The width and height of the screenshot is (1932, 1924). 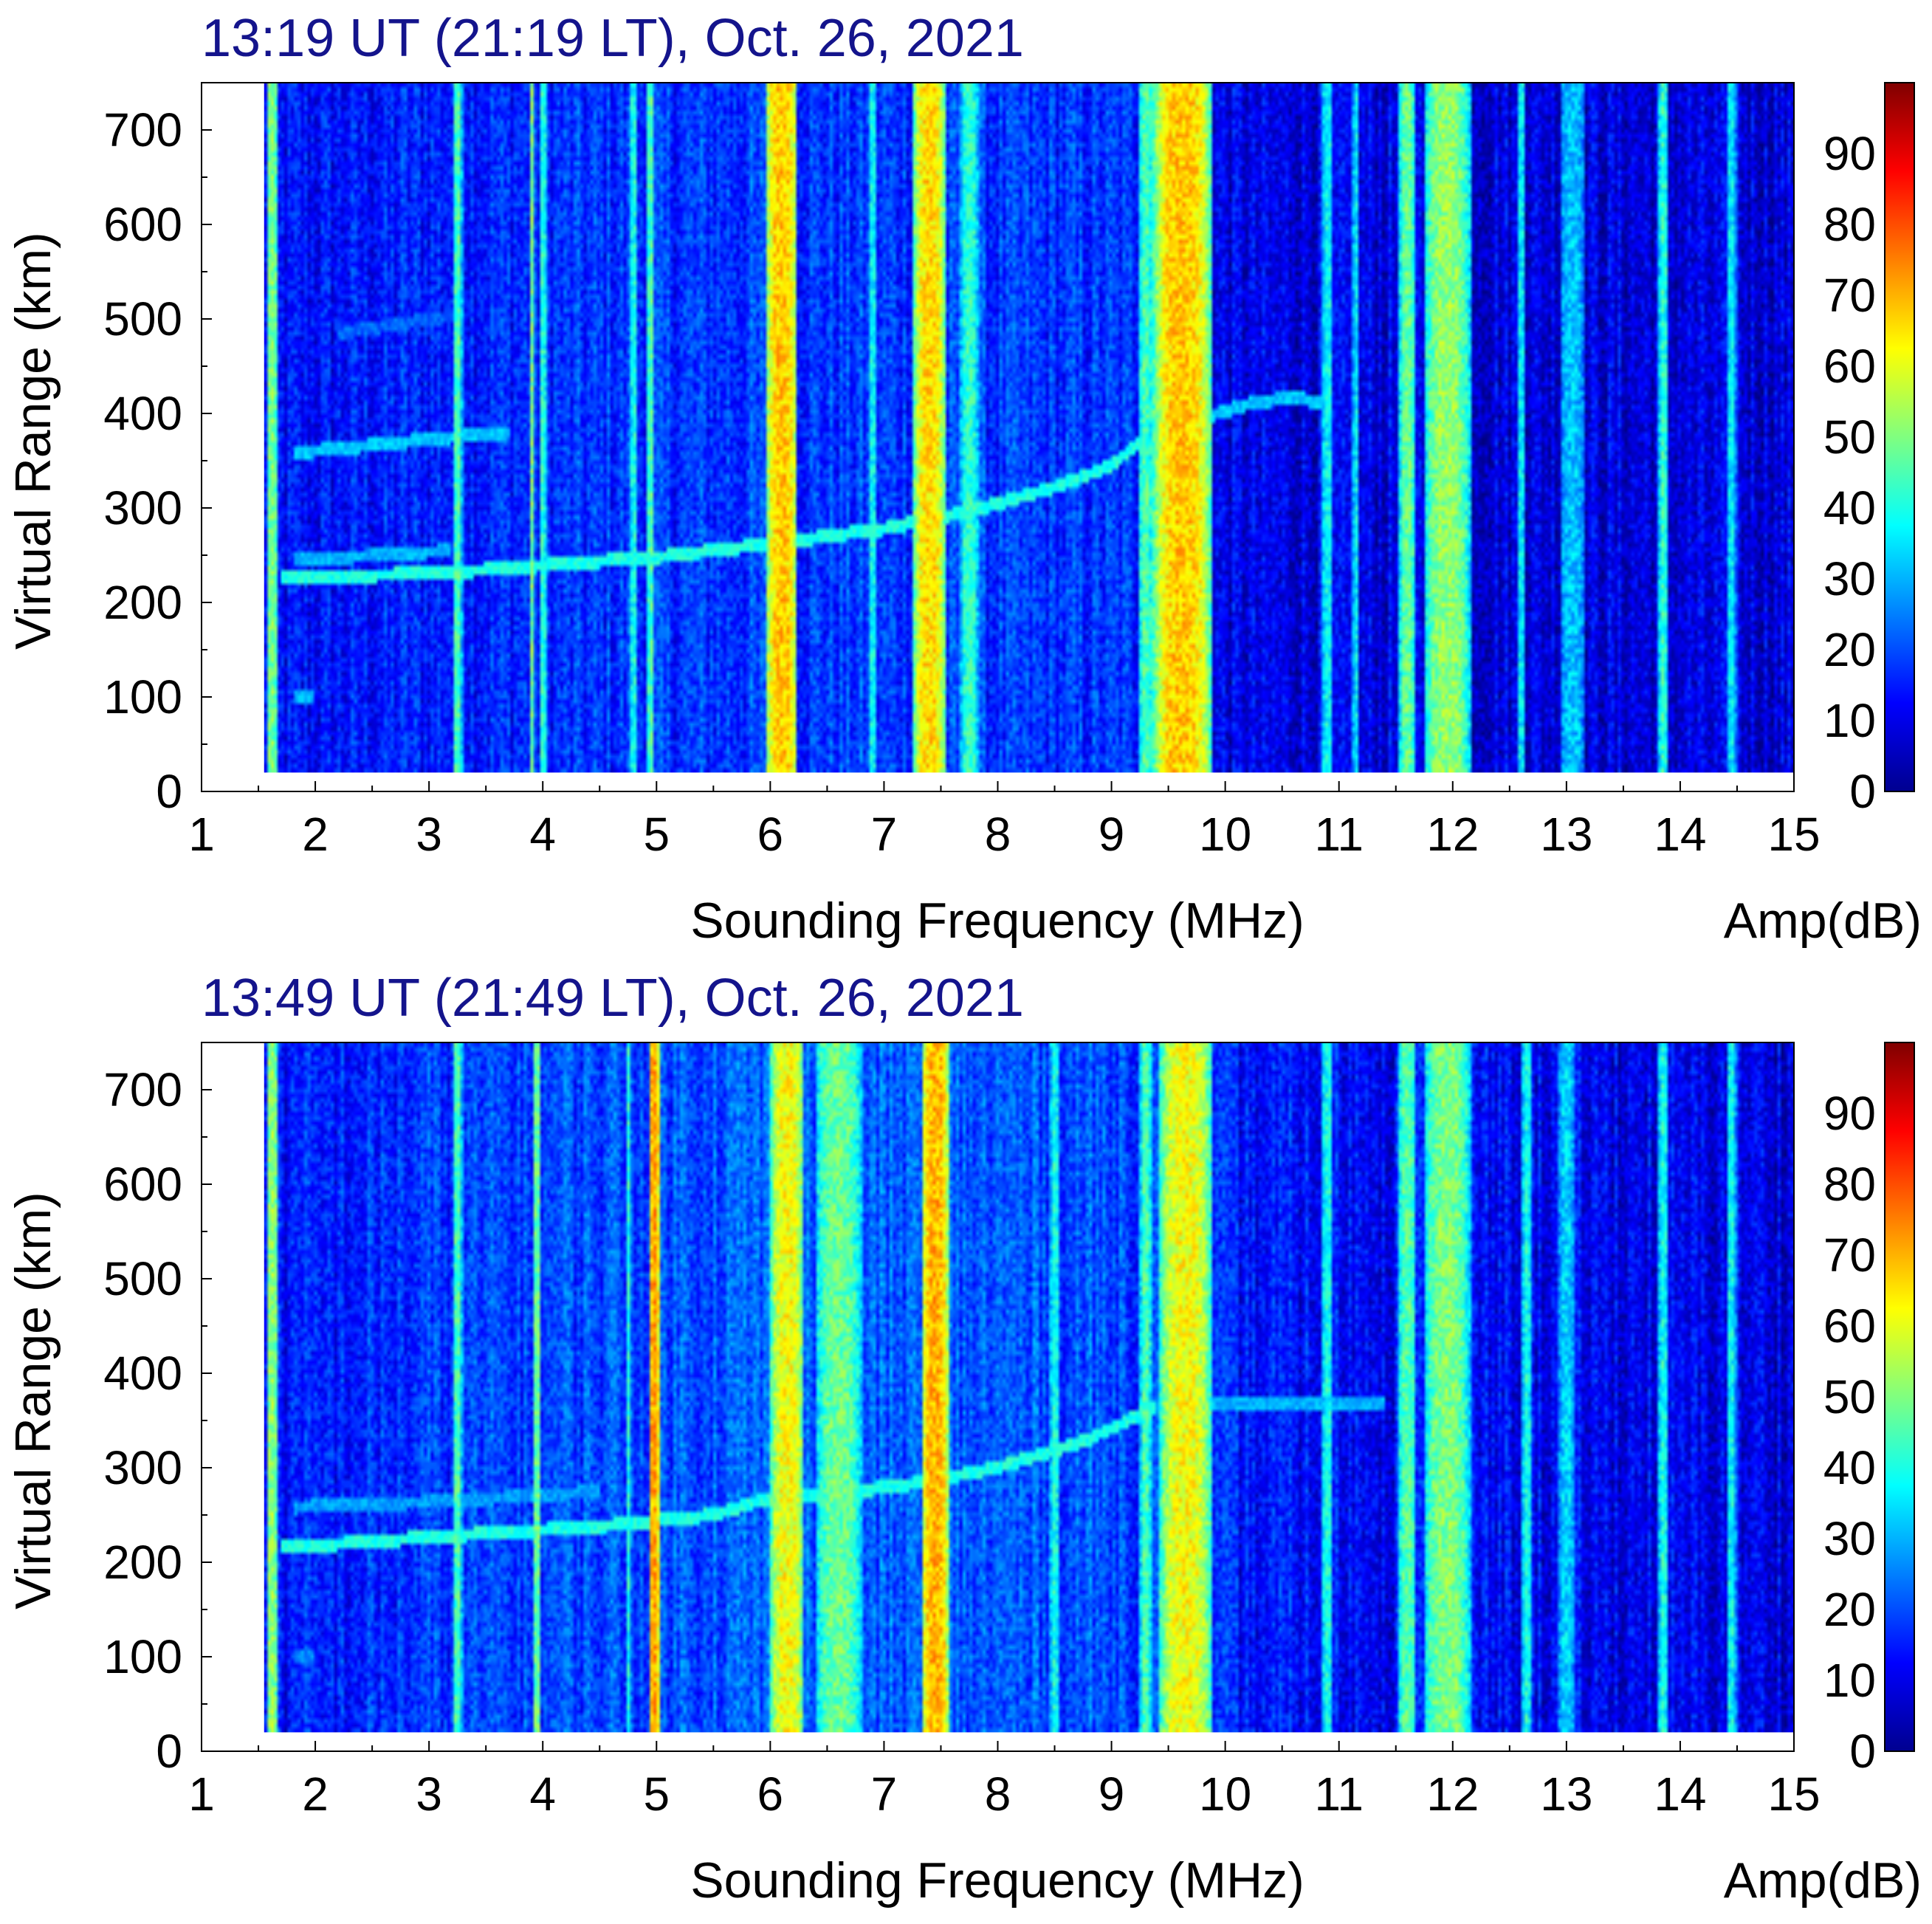 I want to click on panel-title: 13:19 UT (21:19 LT), Oct. 26, 2021, so click(x=613, y=39).